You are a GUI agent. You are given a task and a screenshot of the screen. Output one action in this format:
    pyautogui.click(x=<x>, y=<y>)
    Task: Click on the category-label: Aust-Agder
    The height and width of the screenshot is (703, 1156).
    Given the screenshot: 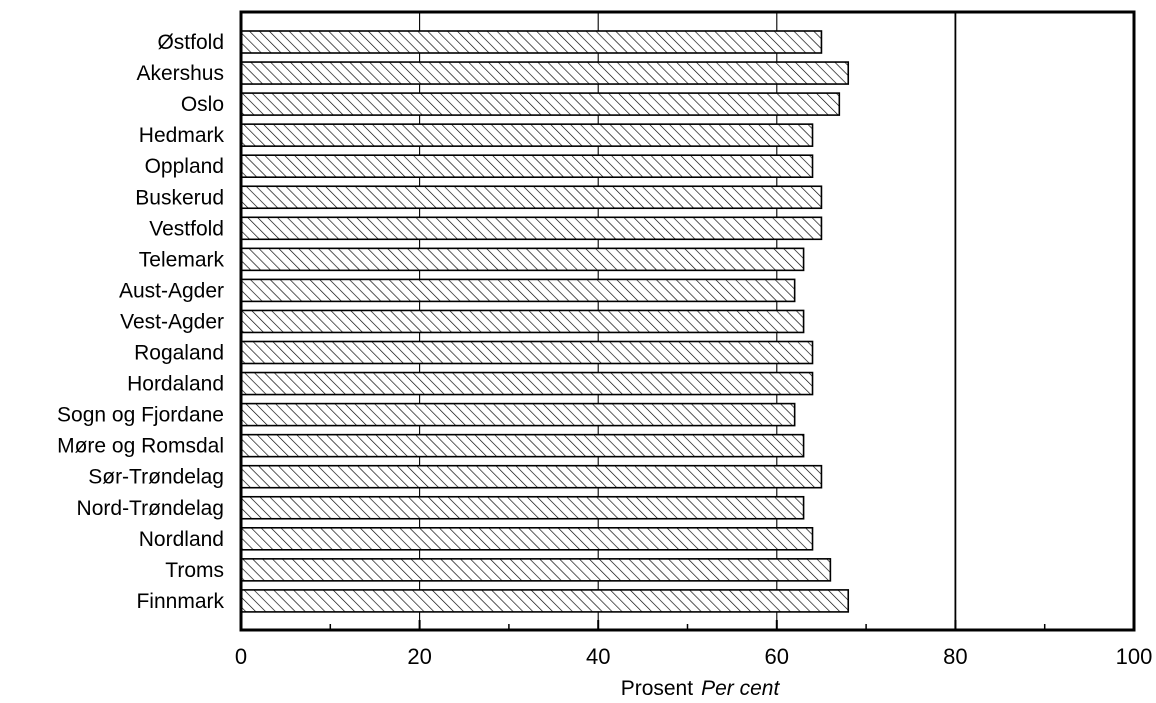 What is the action you would take?
    pyautogui.click(x=171, y=290)
    